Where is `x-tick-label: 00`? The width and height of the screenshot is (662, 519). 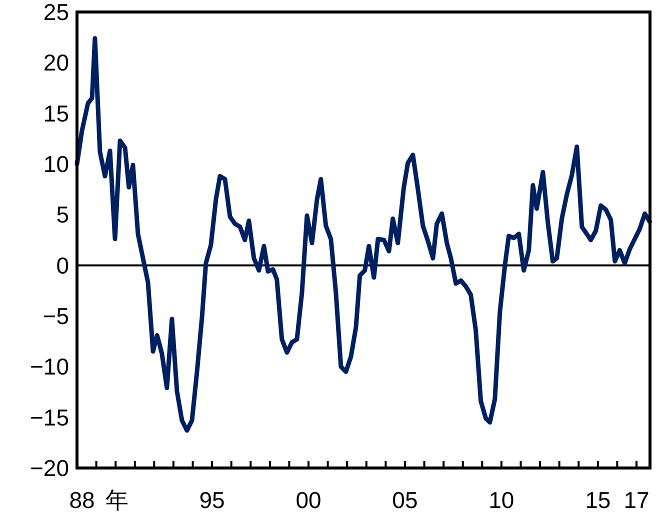
x-tick-label: 00 is located at coordinates (309, 500).